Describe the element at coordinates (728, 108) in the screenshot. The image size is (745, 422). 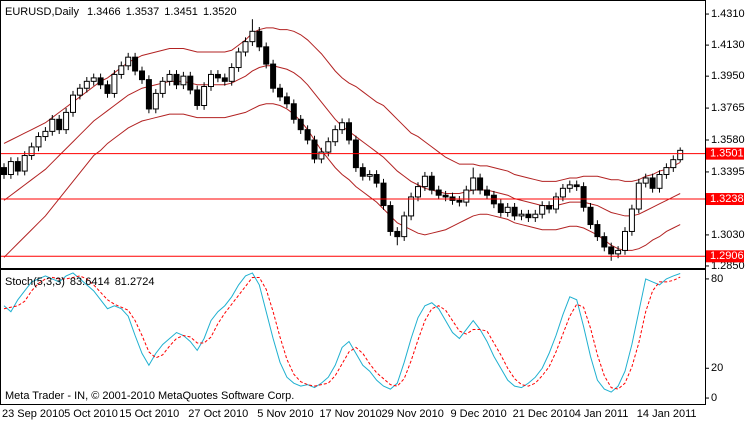
I see `y-tick-label: 1.3765` at that location.